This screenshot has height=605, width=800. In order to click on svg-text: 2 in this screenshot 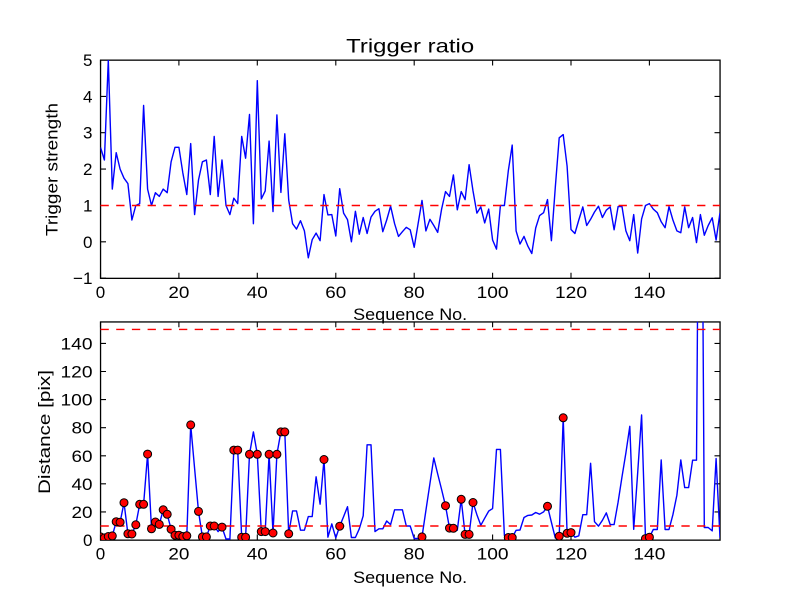, I will do `click(87, 169)`.